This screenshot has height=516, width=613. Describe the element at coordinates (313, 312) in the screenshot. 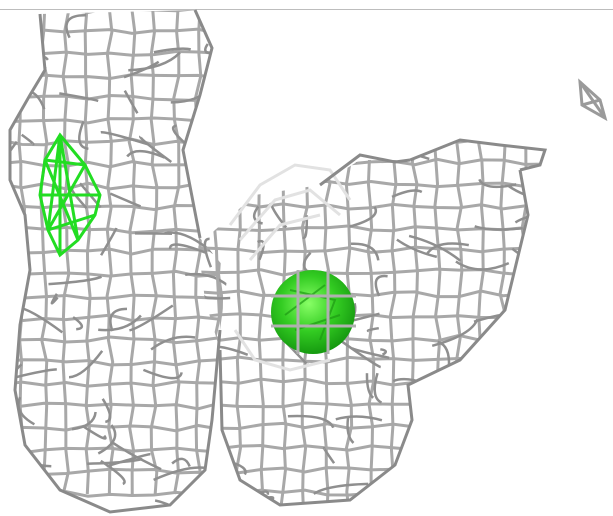

I see `green-sphere-center` at that location.